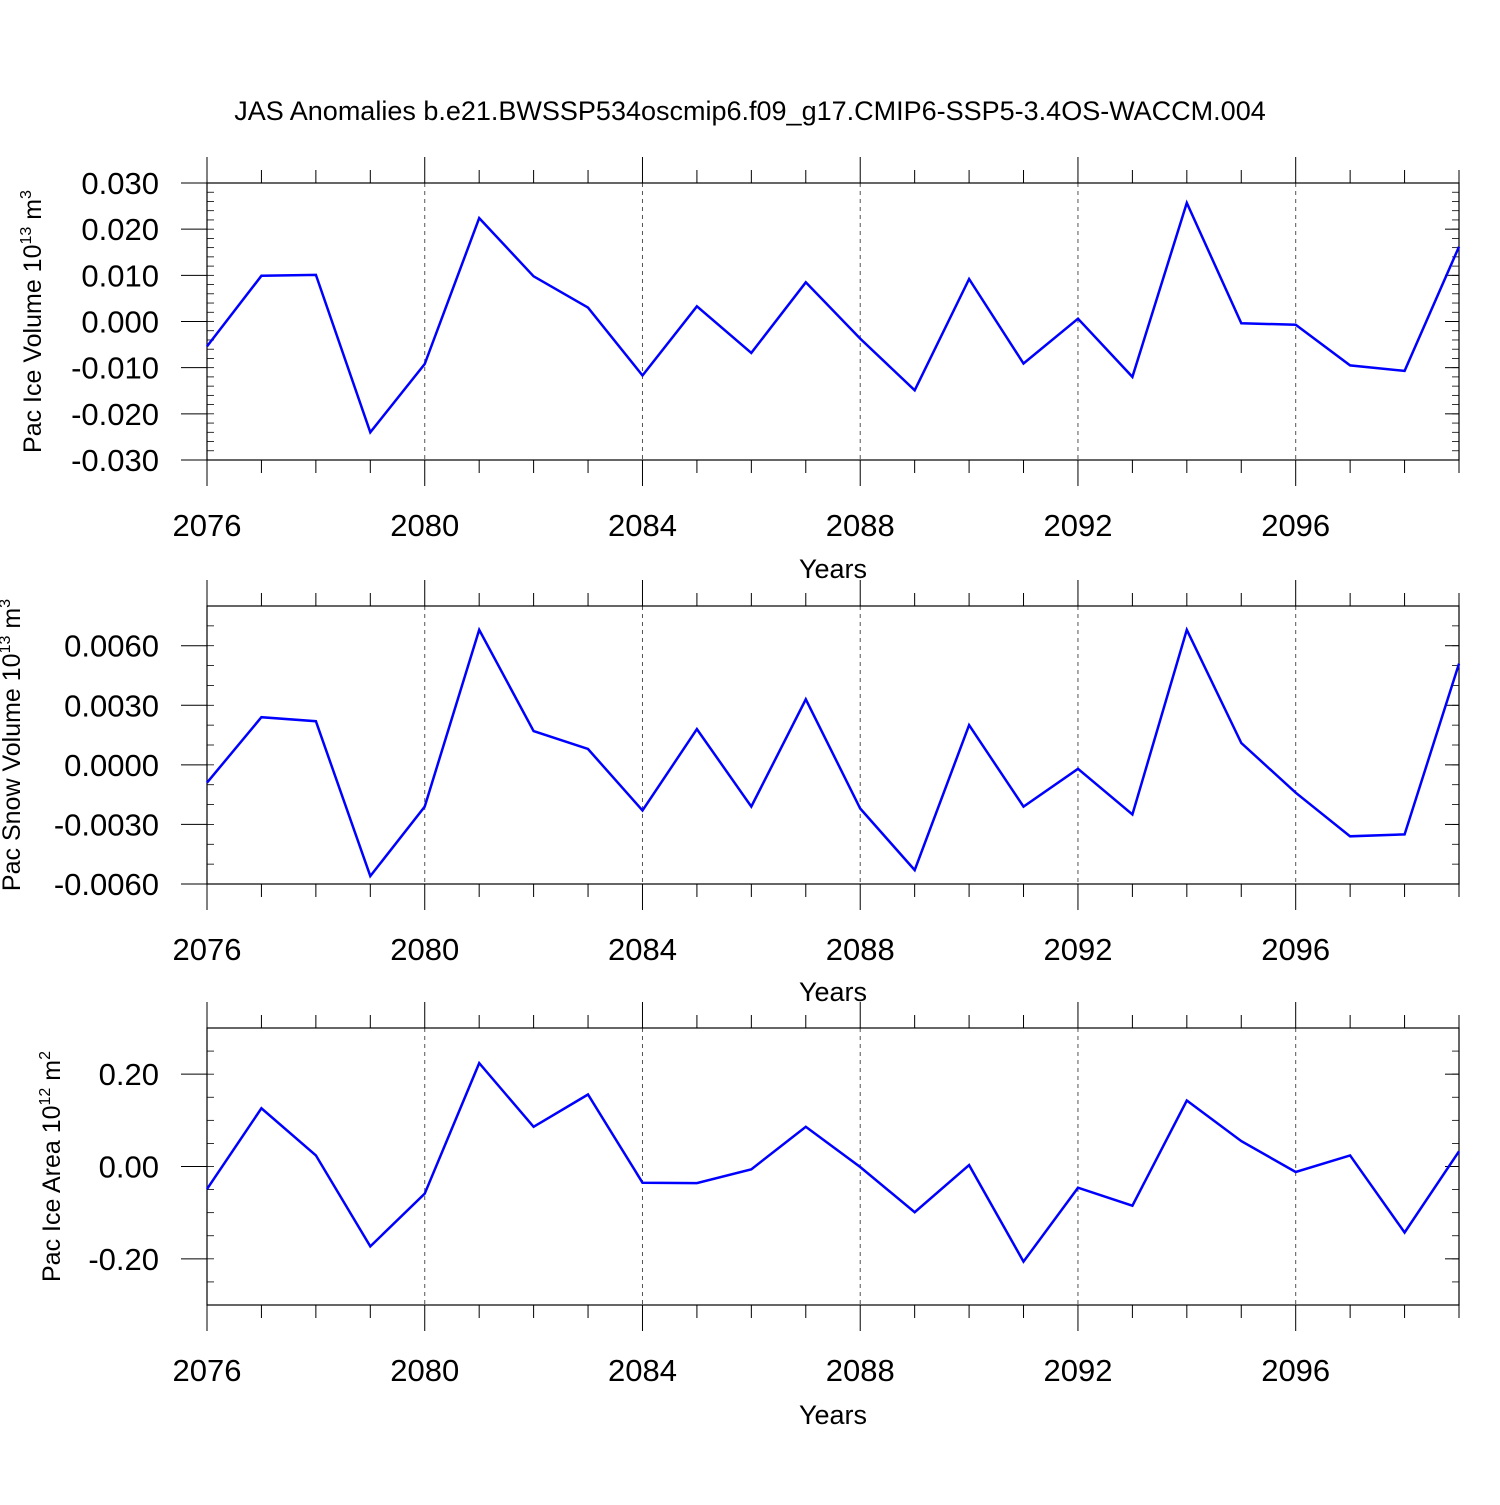 The height and width of the screenshot is (1505, 1500). Describe the element at coordinates (120, 322) in the screenshot. I see `y-tick-label: 0.000` at that location.